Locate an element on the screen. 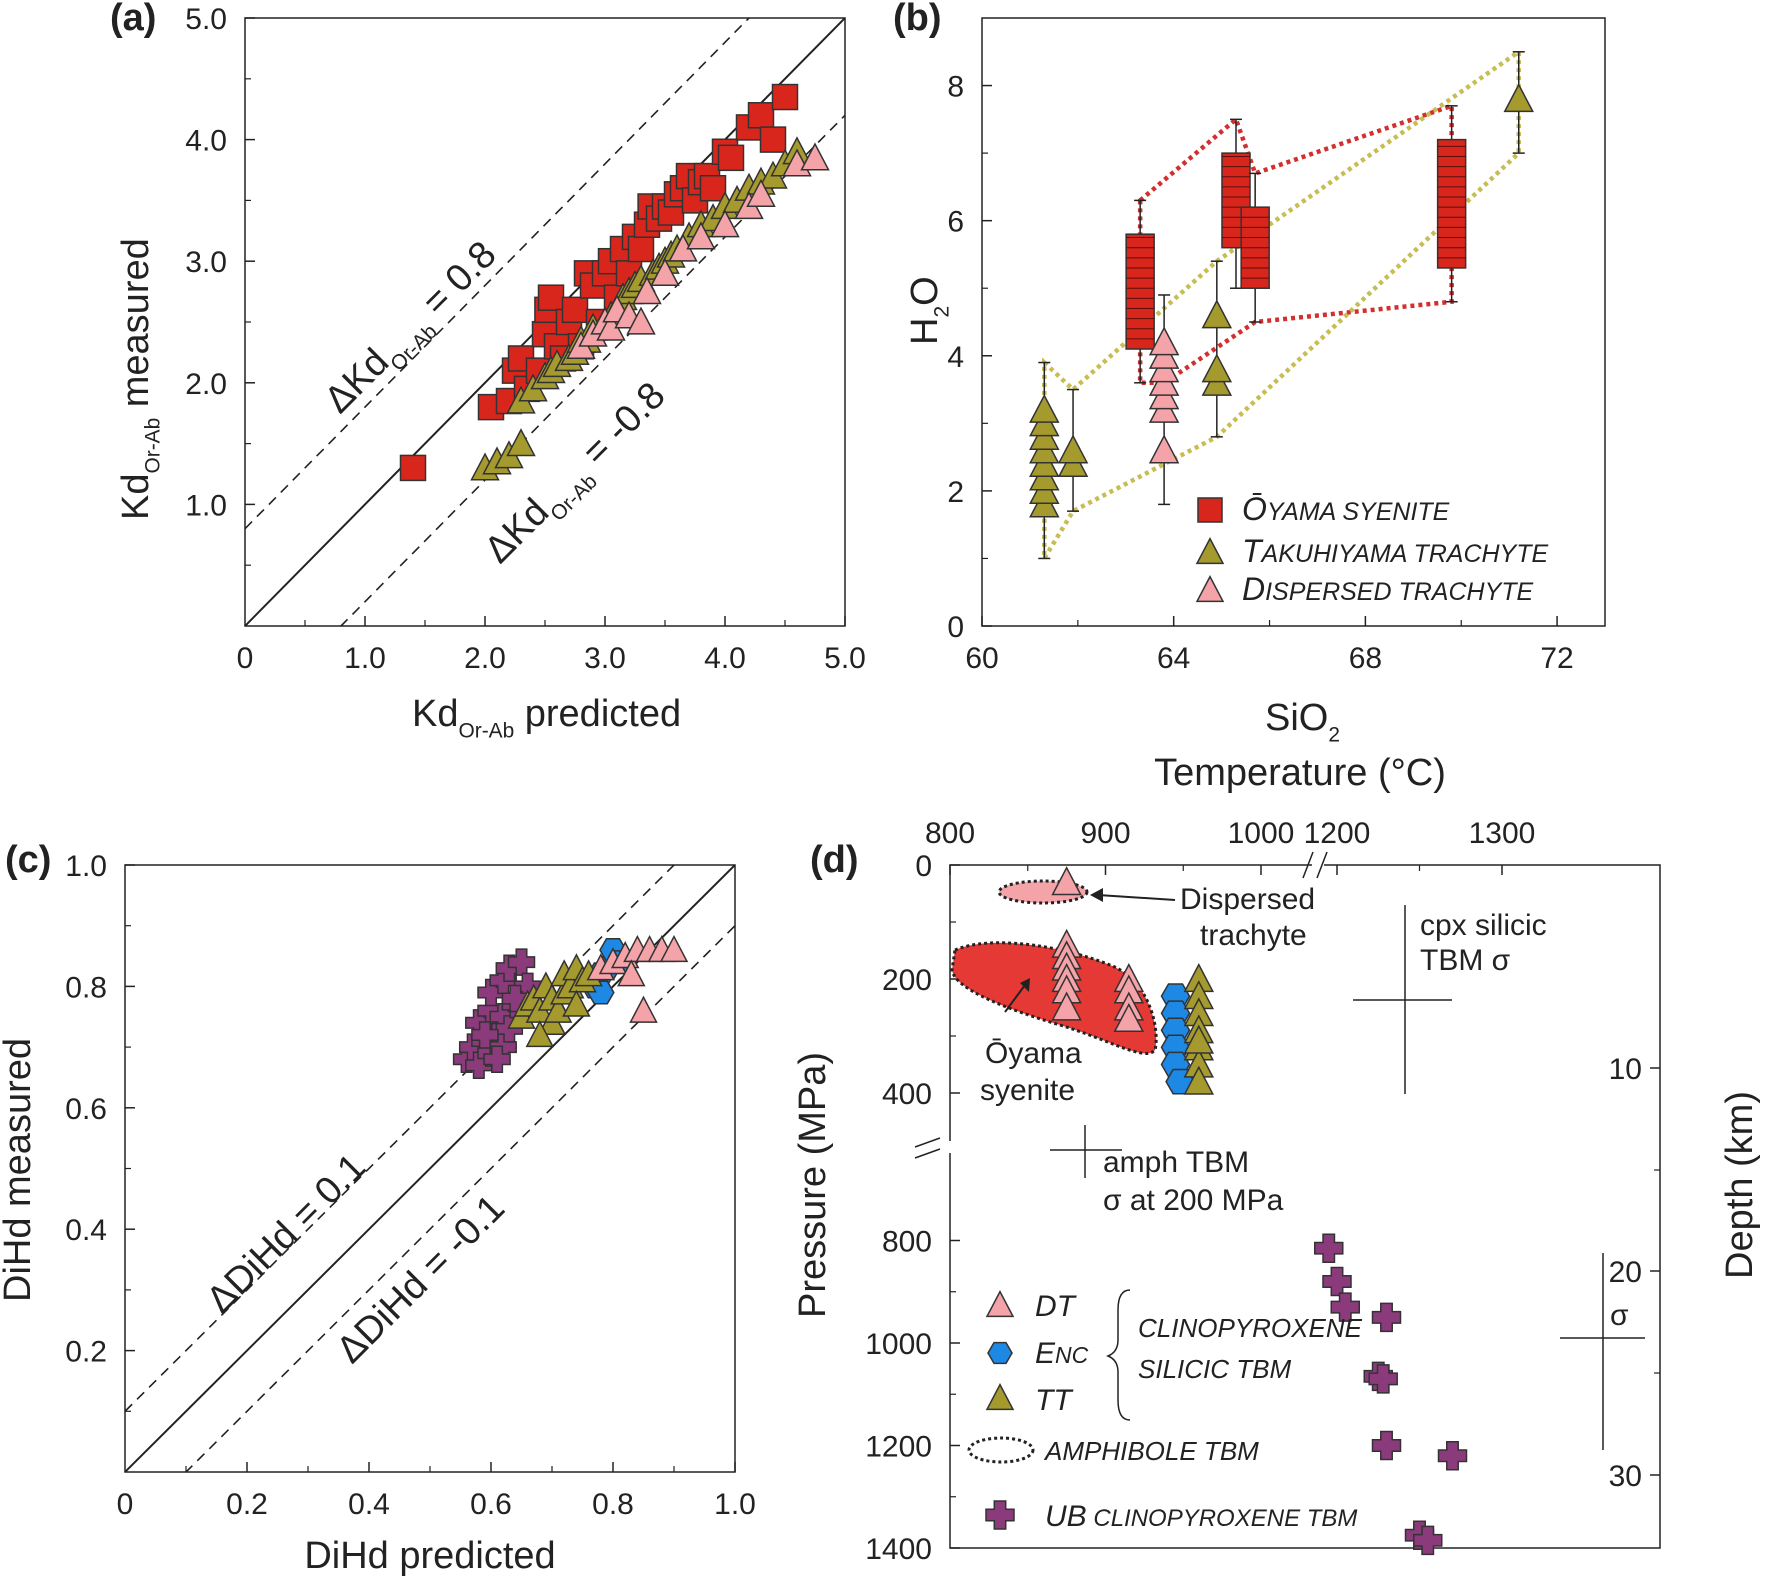 Image resolution: width=1772 pixels, height=1579 pixels. y-tick-label: 1.0 is located at coordinates (86, 866).